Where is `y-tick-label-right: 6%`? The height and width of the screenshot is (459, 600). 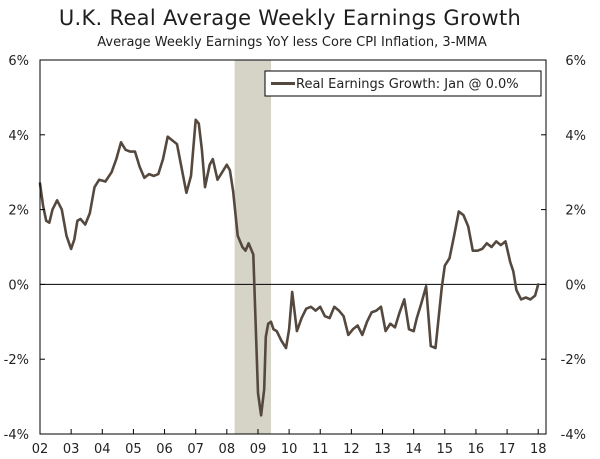
y-tick-label-right: 6% is located at coordinates (575, 61).